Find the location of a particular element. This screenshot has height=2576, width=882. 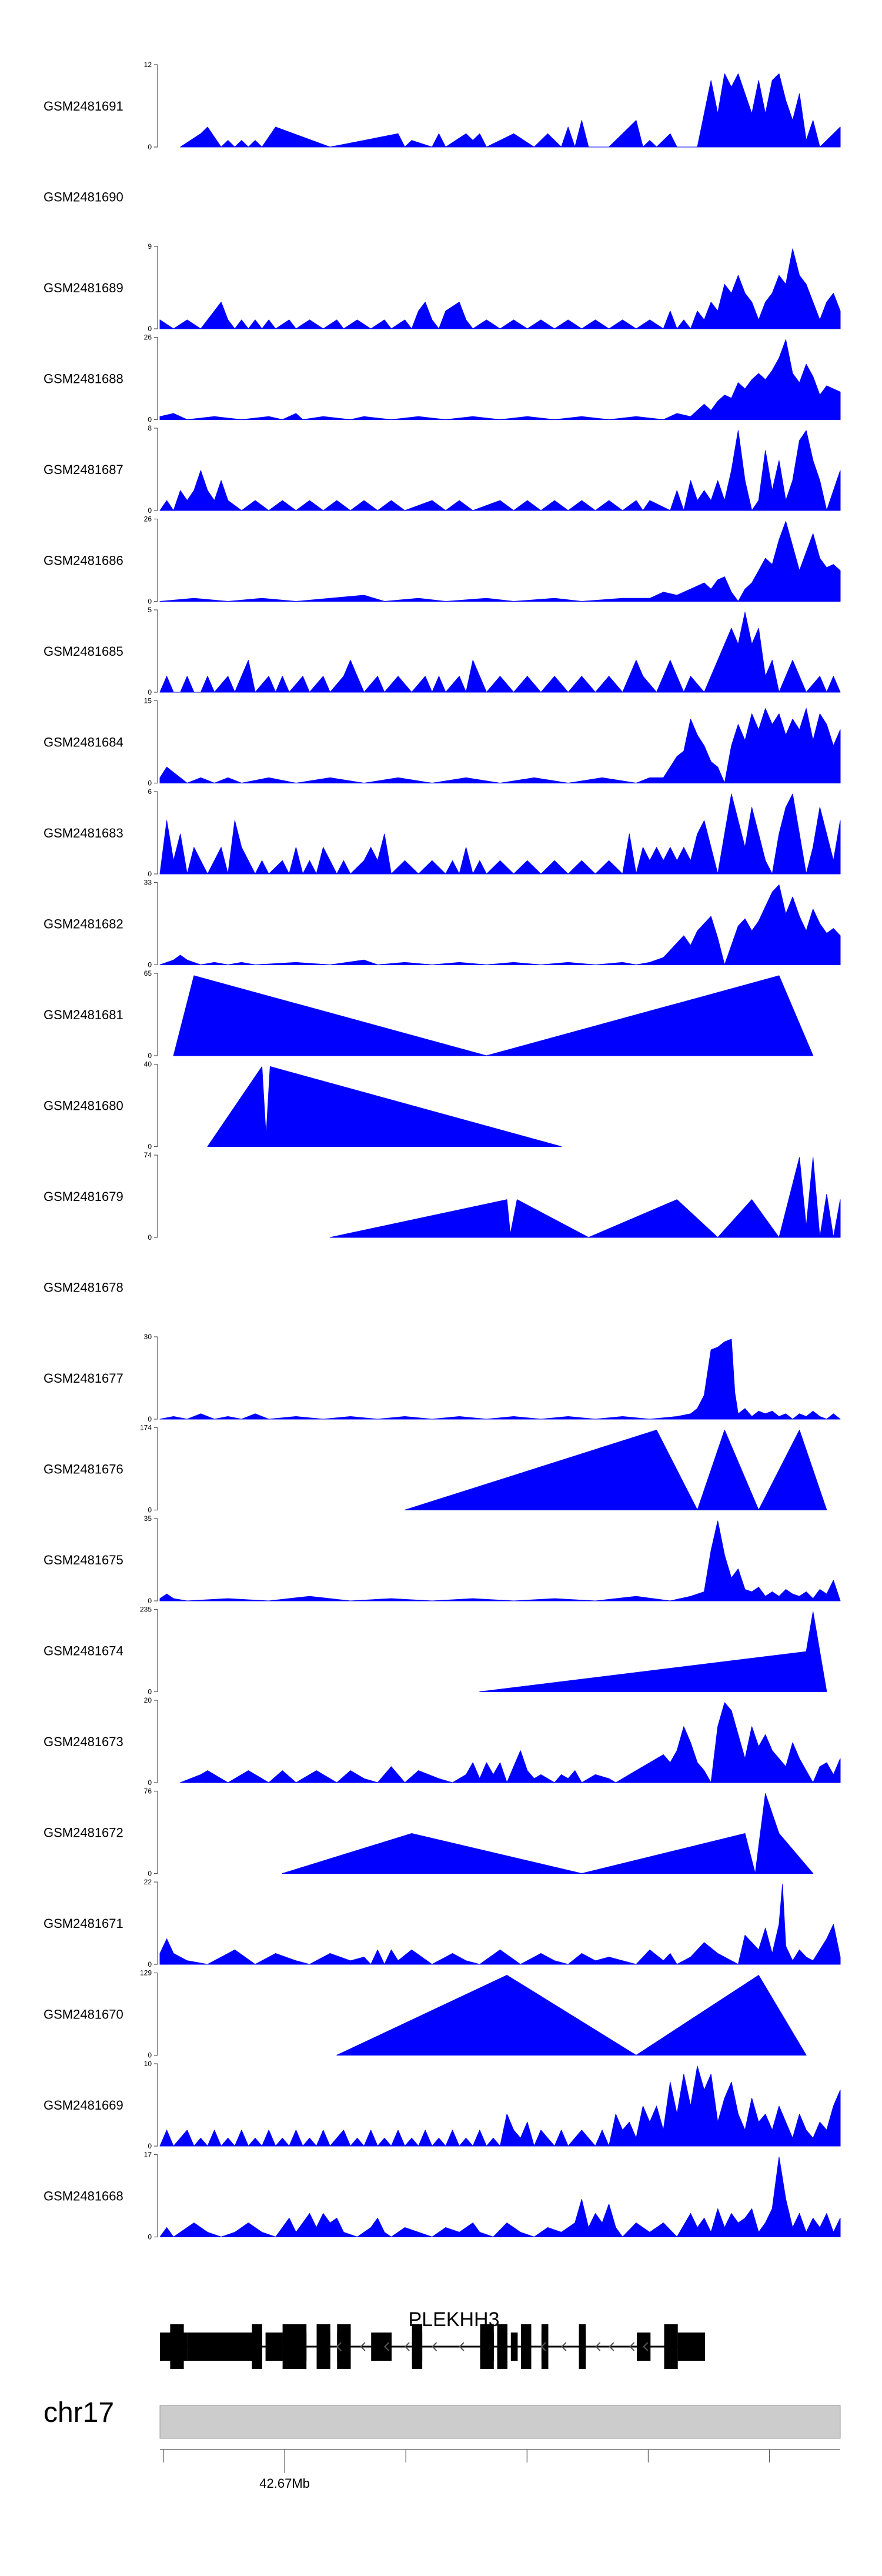

chromosome-ideogram: chr17 42.67Mb is located at coordinates (442, 2444).